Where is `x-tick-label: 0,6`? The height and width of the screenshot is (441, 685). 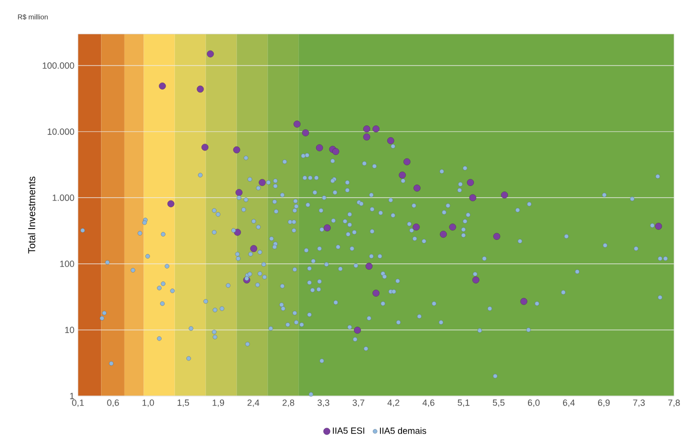 x-tick-label: 0,6 is located at coordinates (113, 403).